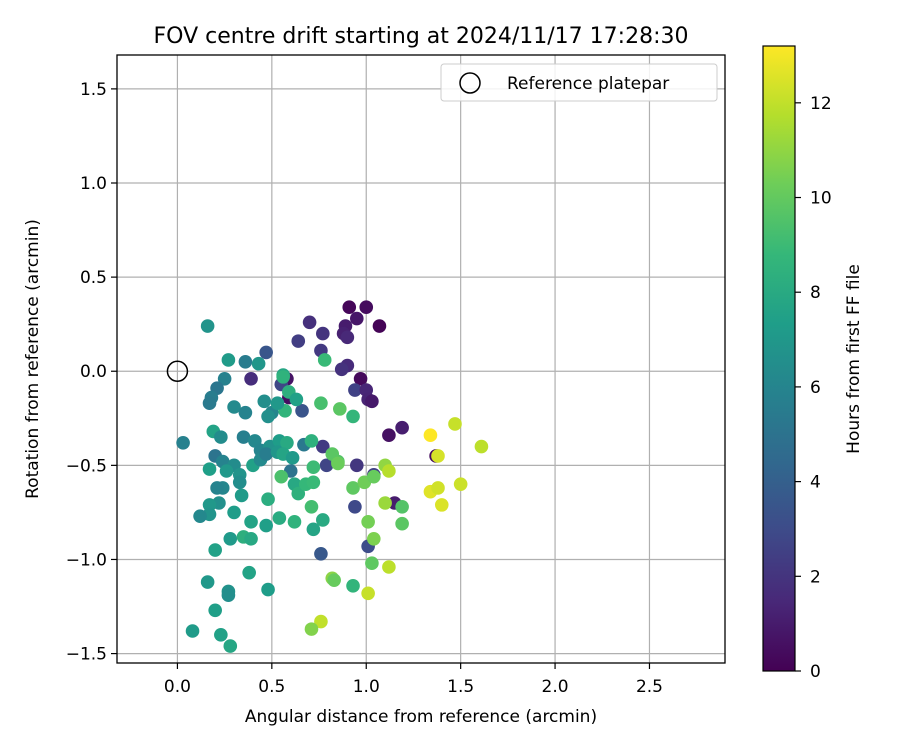 Image resolution: width=900 pixels, height=750 pixels. Describe the element at coordinates (815, 483) in the screenshot. I see `colorbar-tick-label: 4` at that location.